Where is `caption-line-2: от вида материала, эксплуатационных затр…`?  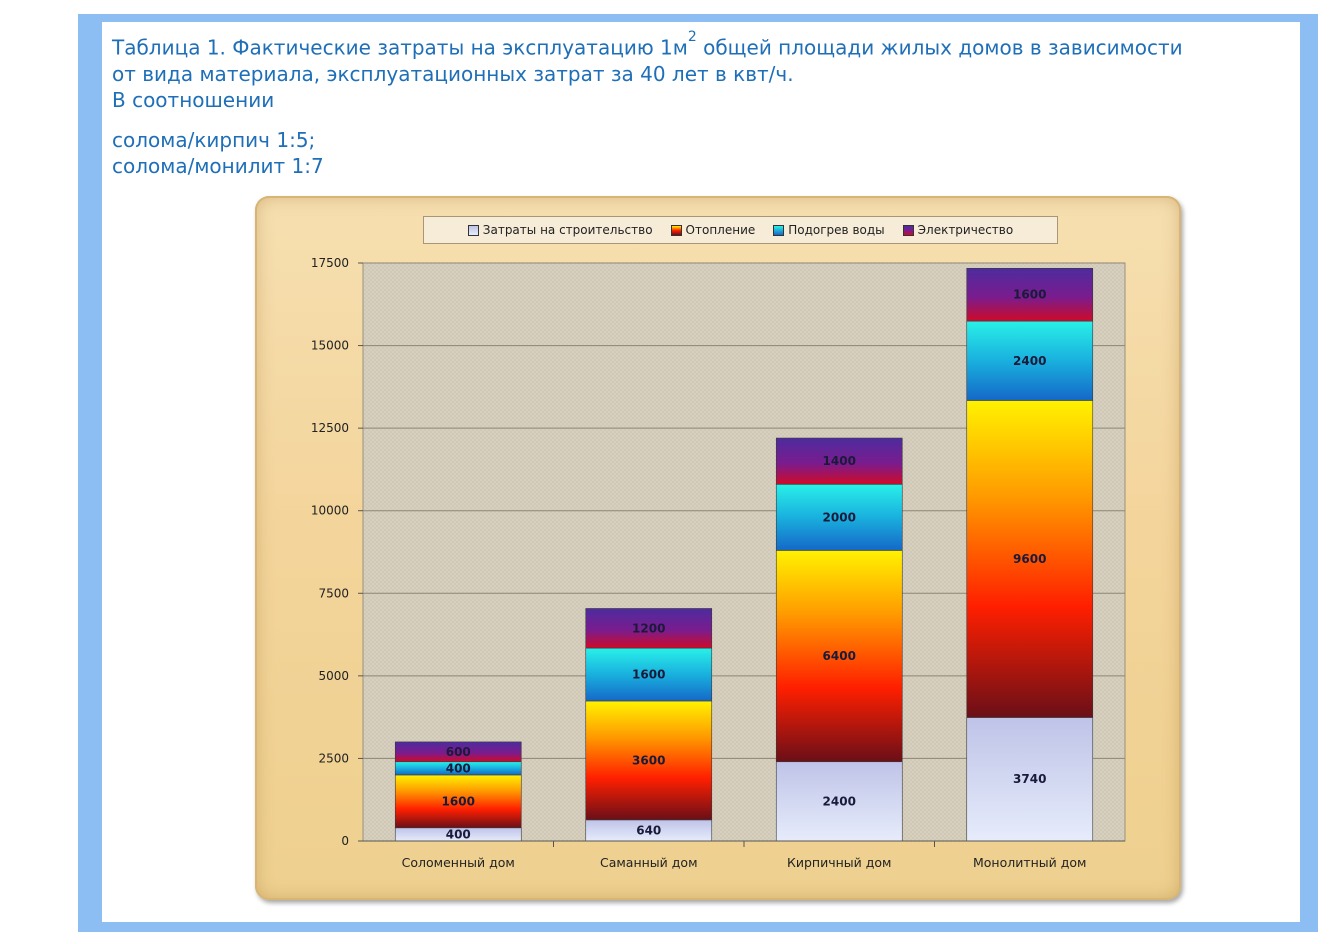 caption-line-2: от вида материала, эксплуатационных затр… is located at coordinates (453, 73).